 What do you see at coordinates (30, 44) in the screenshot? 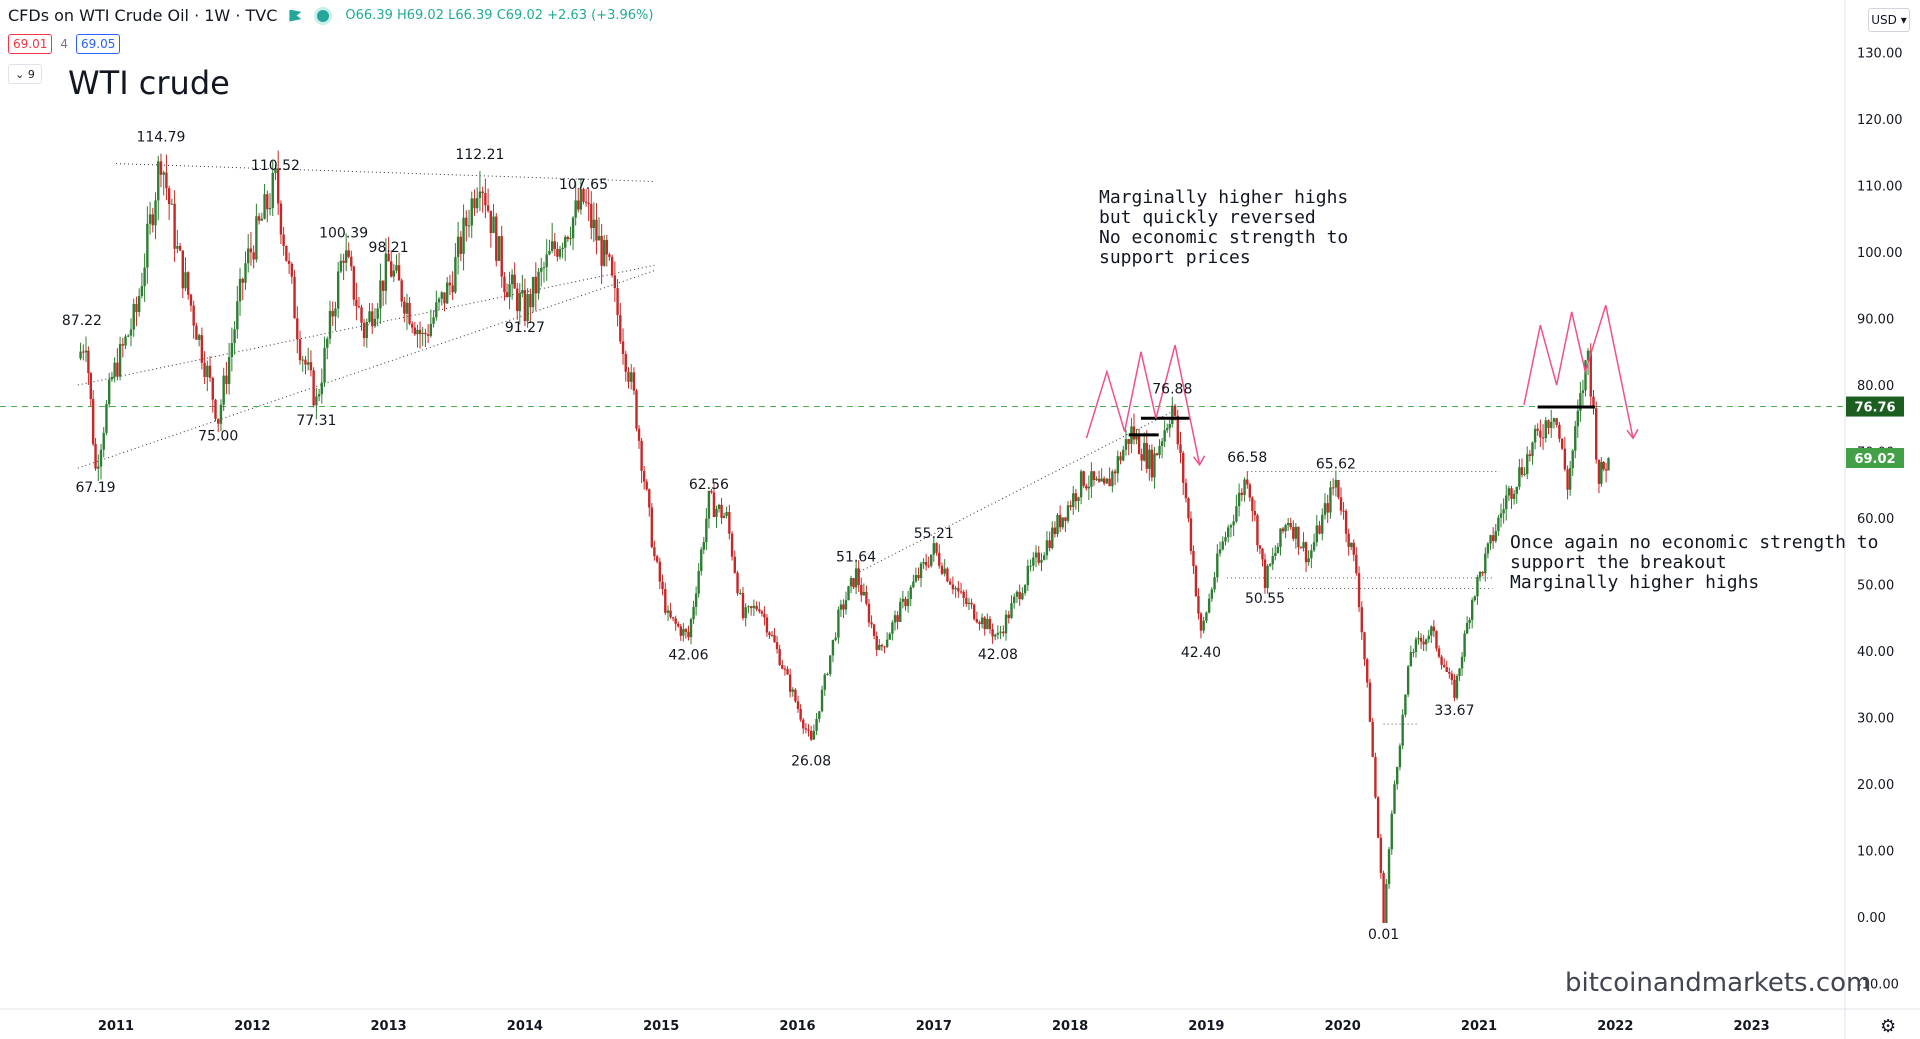
I see `sell-price-button: 69.01` at bounding box center [30, 44].